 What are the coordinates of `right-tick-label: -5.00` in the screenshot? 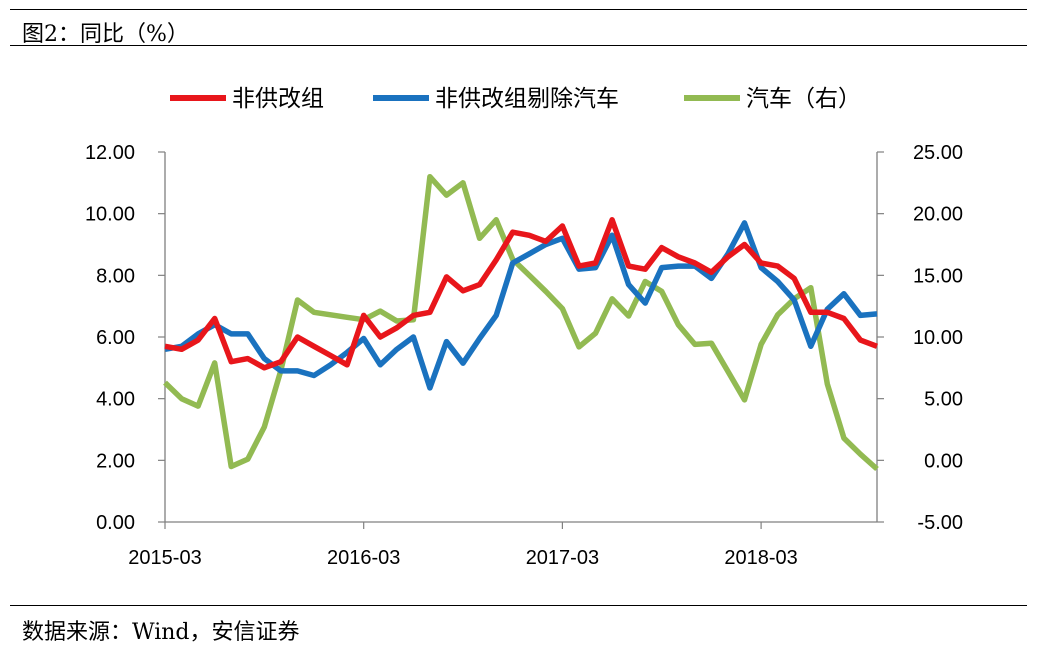 It's located at (940, 523).